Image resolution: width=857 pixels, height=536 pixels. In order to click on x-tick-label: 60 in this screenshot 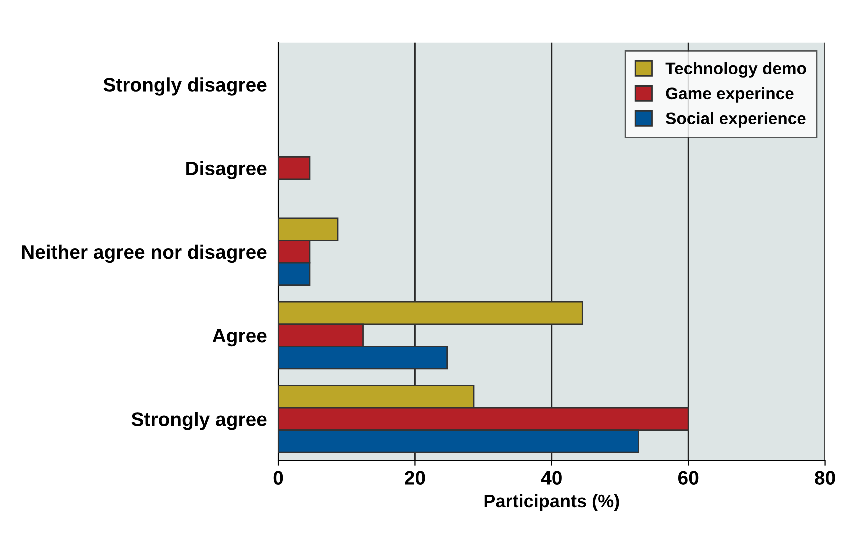, I will do `click(688, 478)`.